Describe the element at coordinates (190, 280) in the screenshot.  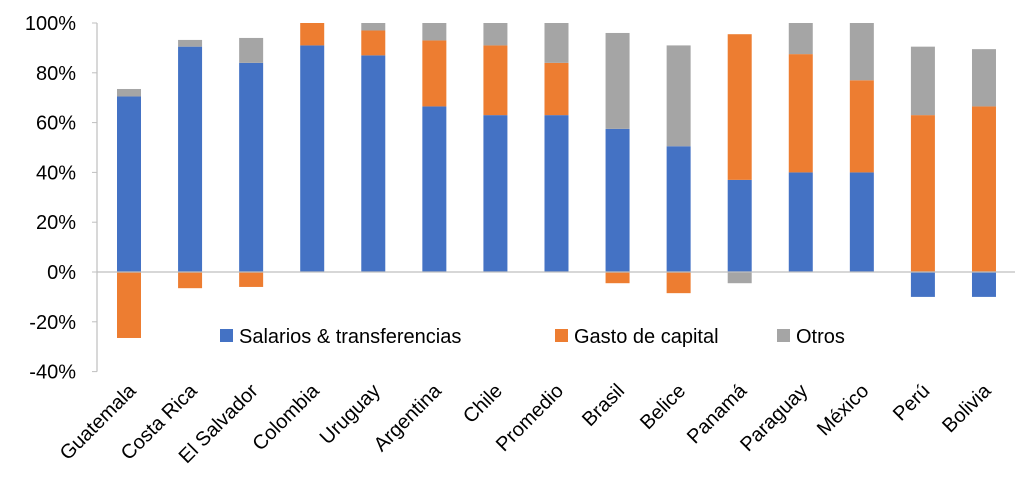
I see `bar-segment-costa-rica-s1` at that location.